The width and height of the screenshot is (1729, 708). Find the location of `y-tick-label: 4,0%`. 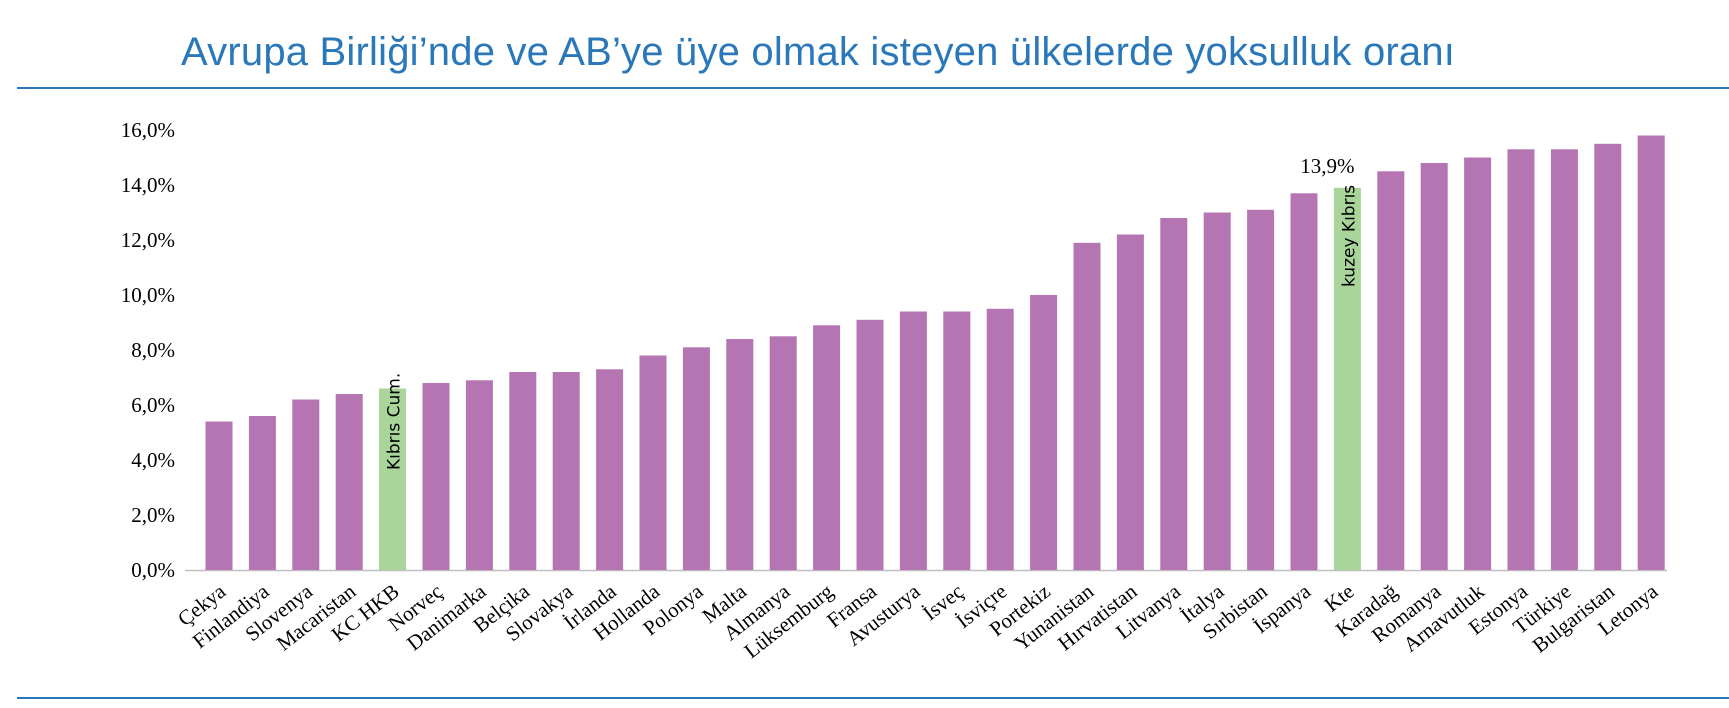

y-tick-label: 4,0% is located at coordinates (153, 460).